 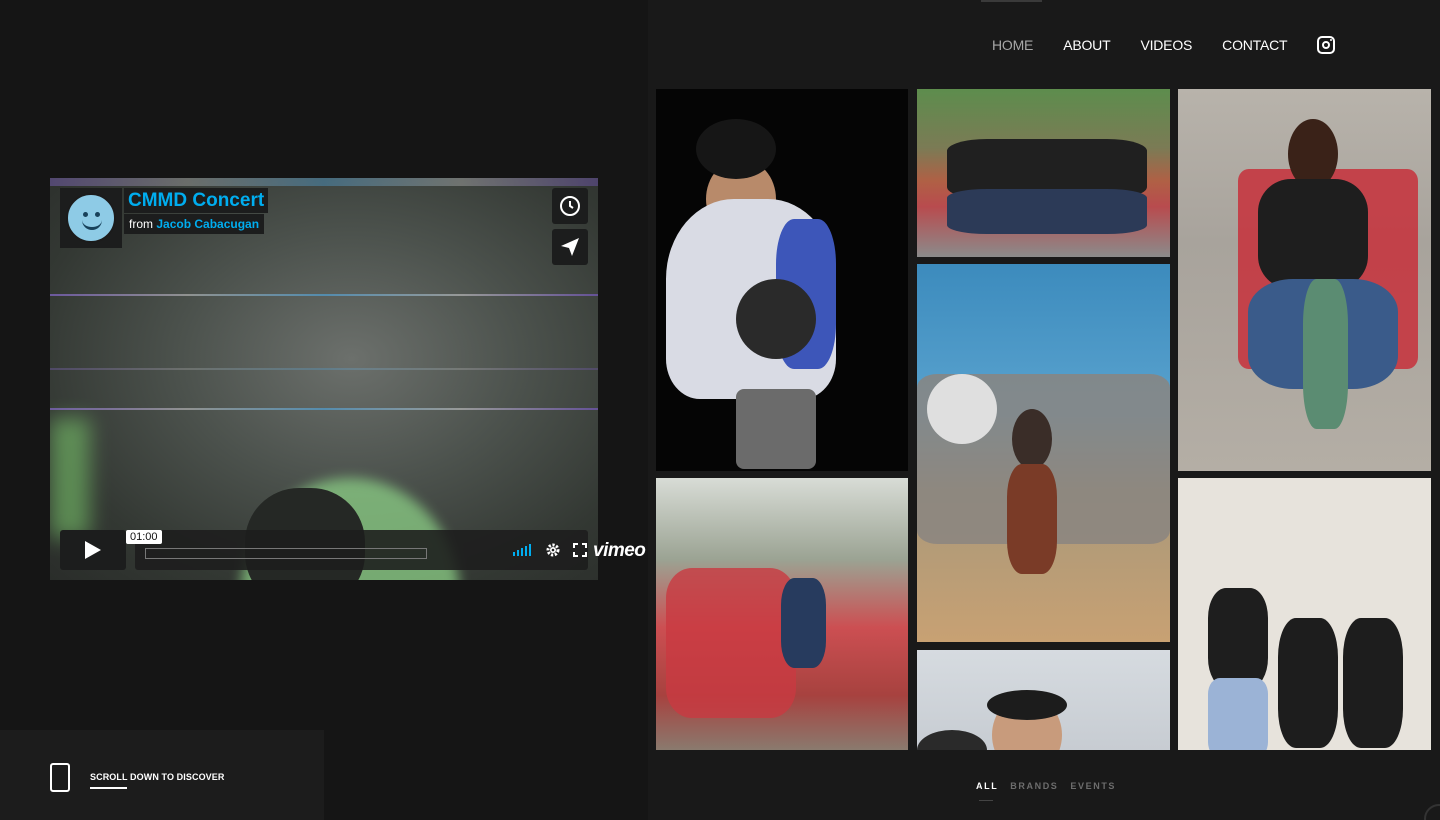 What do you see at coordinates (986, 800) in the screenshot?
I see `filter-active-underline` at bounding box center [986, 800].